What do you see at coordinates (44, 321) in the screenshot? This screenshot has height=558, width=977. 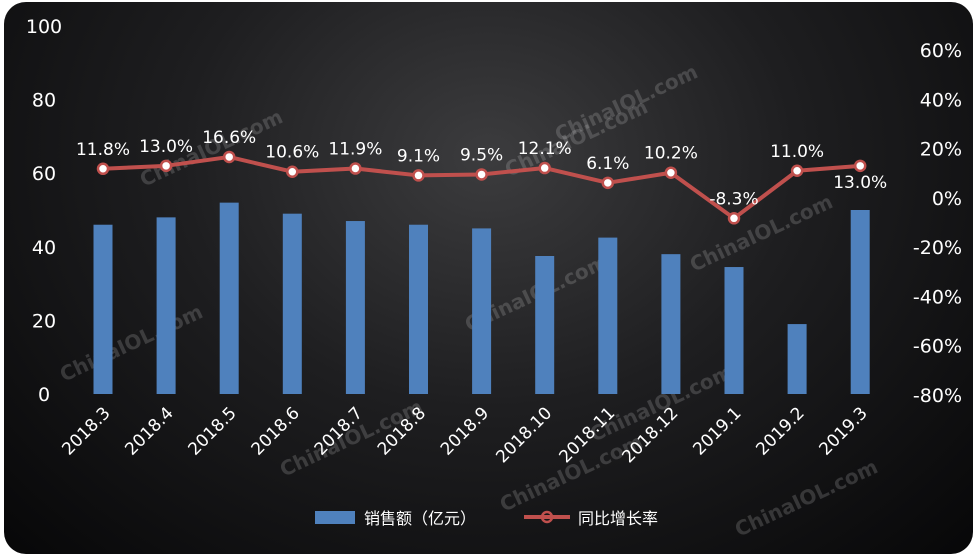 I see `left-axis-tick-label: 20` at bounding box center [44, 321].